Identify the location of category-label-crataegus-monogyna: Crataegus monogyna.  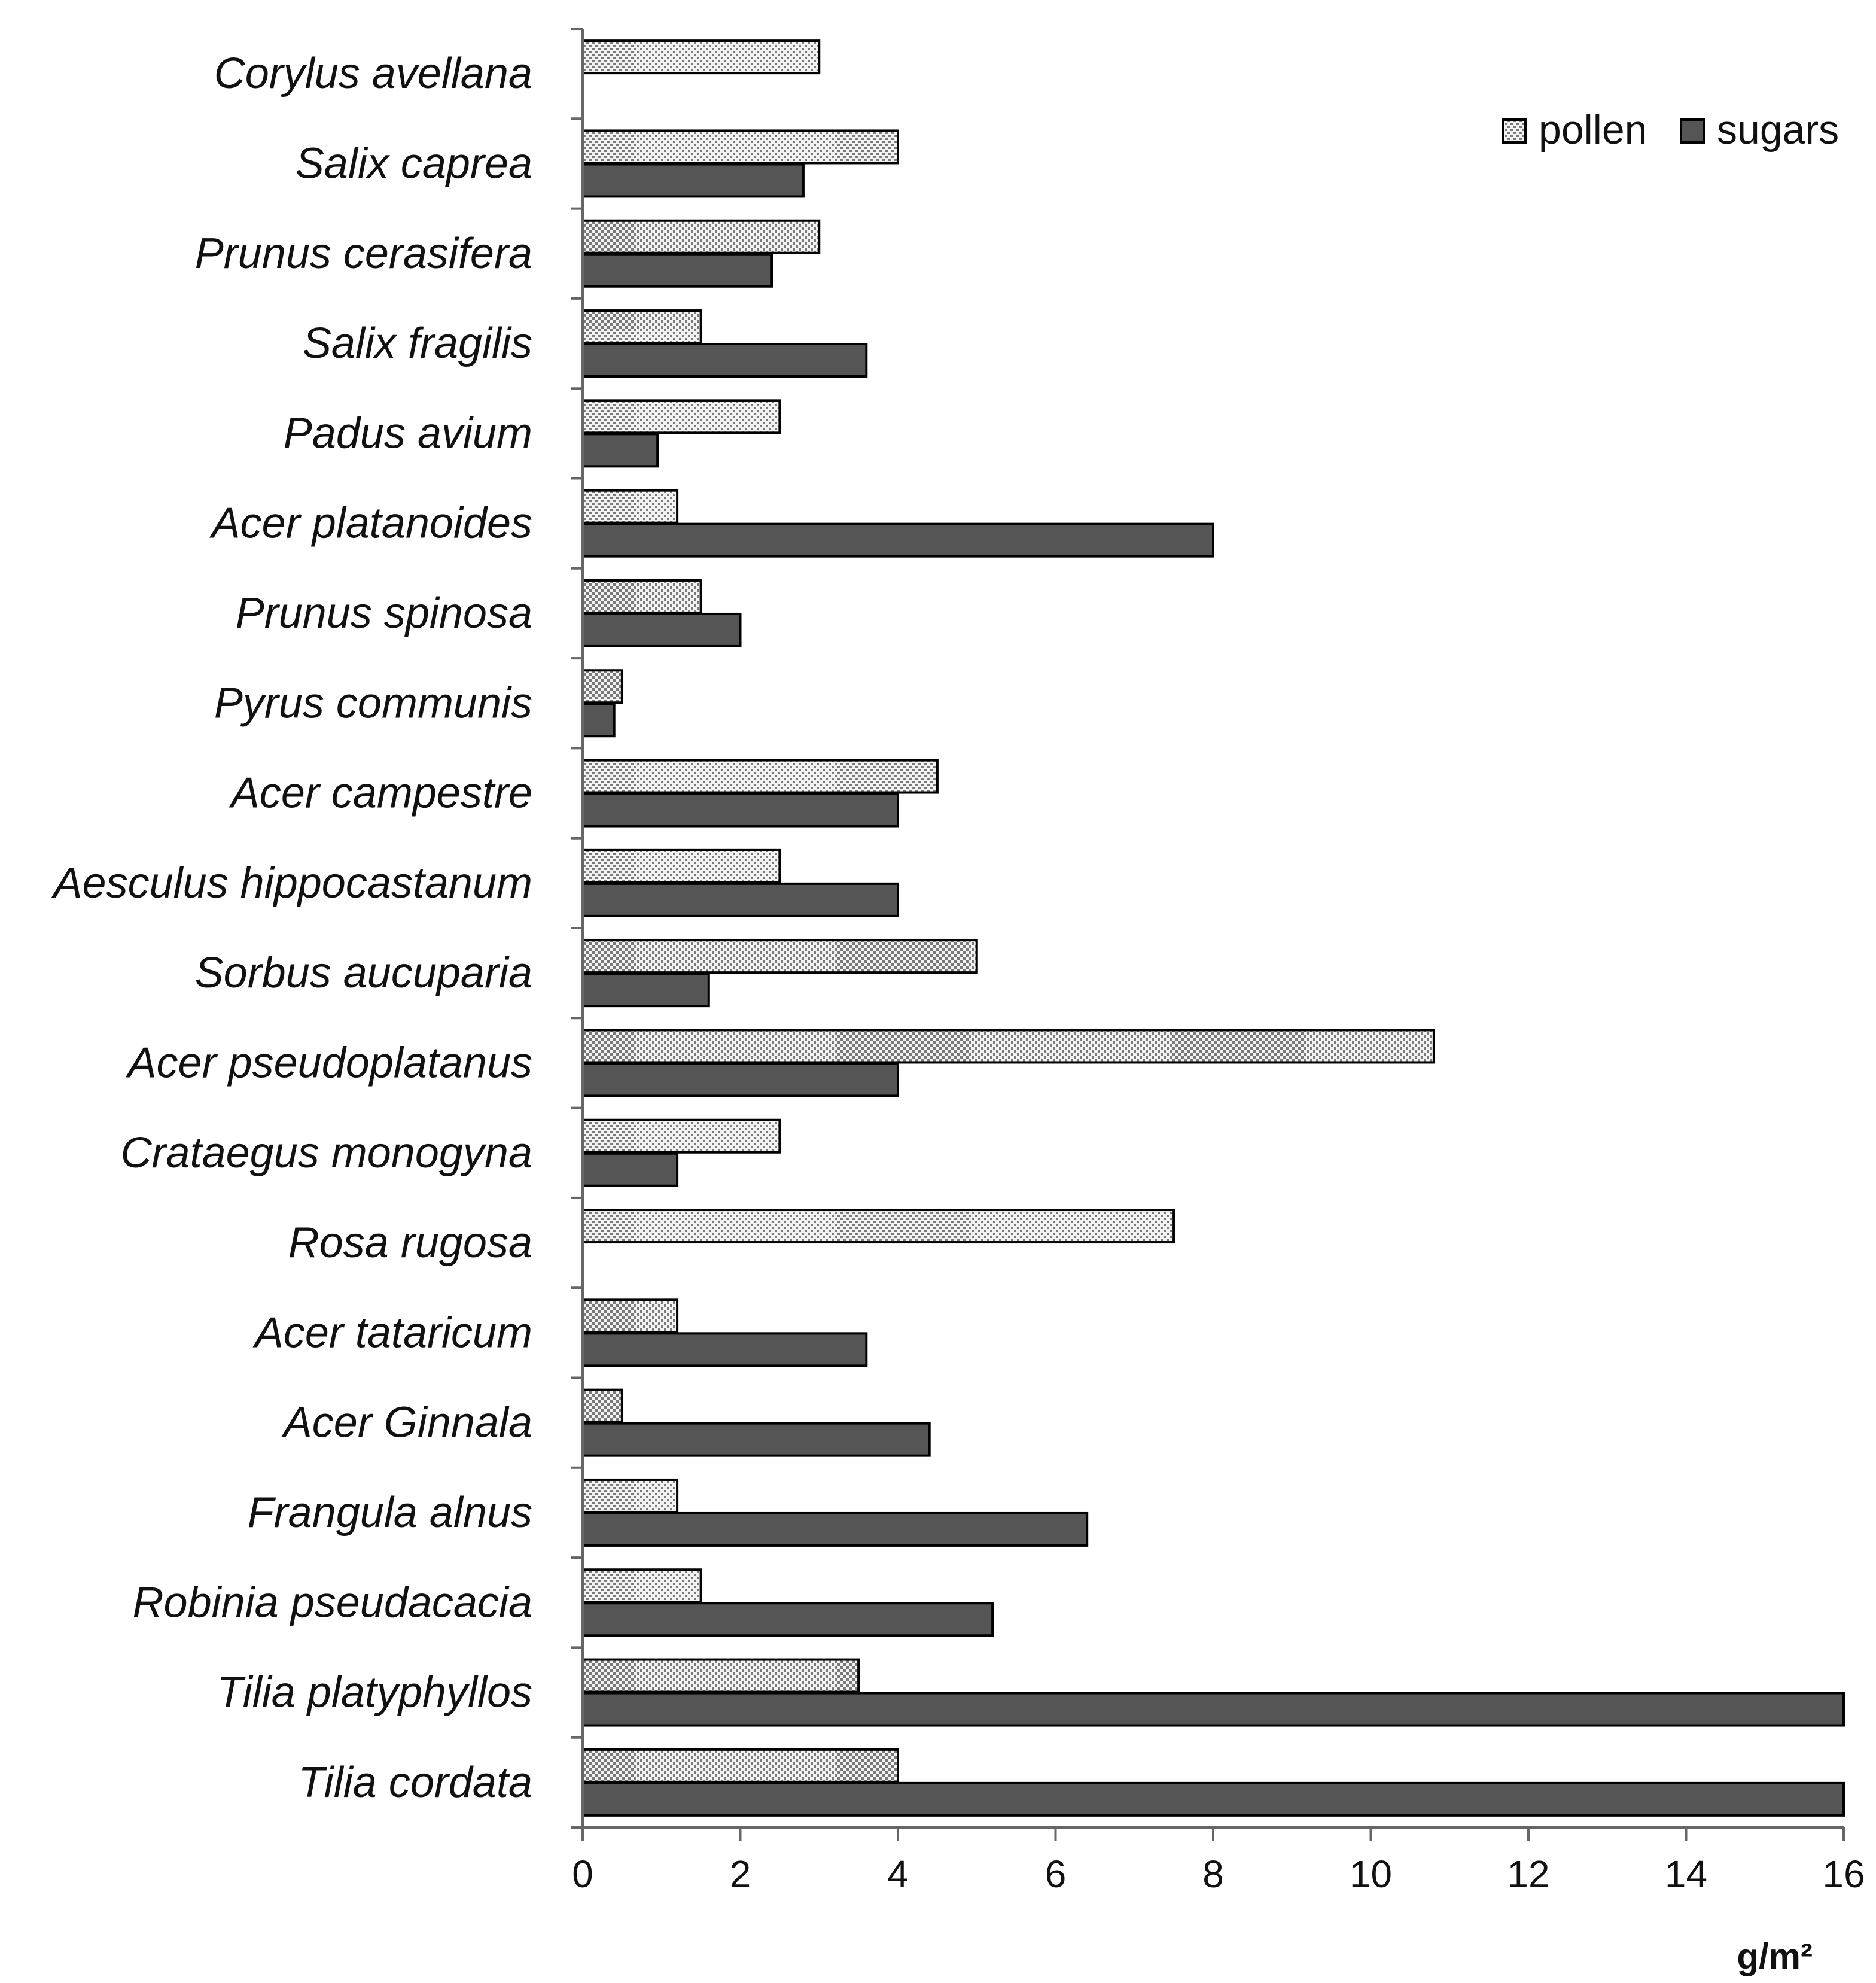
(326, 1153).